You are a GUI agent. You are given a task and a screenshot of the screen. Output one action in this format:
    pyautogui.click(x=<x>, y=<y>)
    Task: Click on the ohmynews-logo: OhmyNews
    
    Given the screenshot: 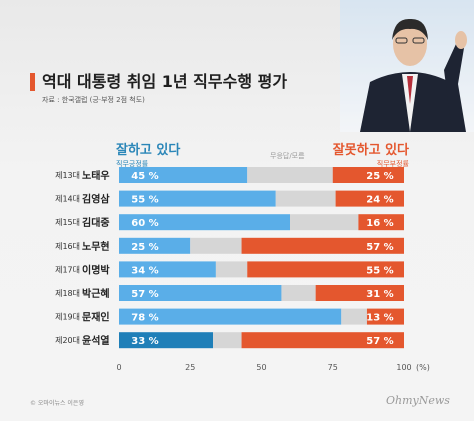 What is the action you would take?
    pyautogui.click(x=418, y=400)
    